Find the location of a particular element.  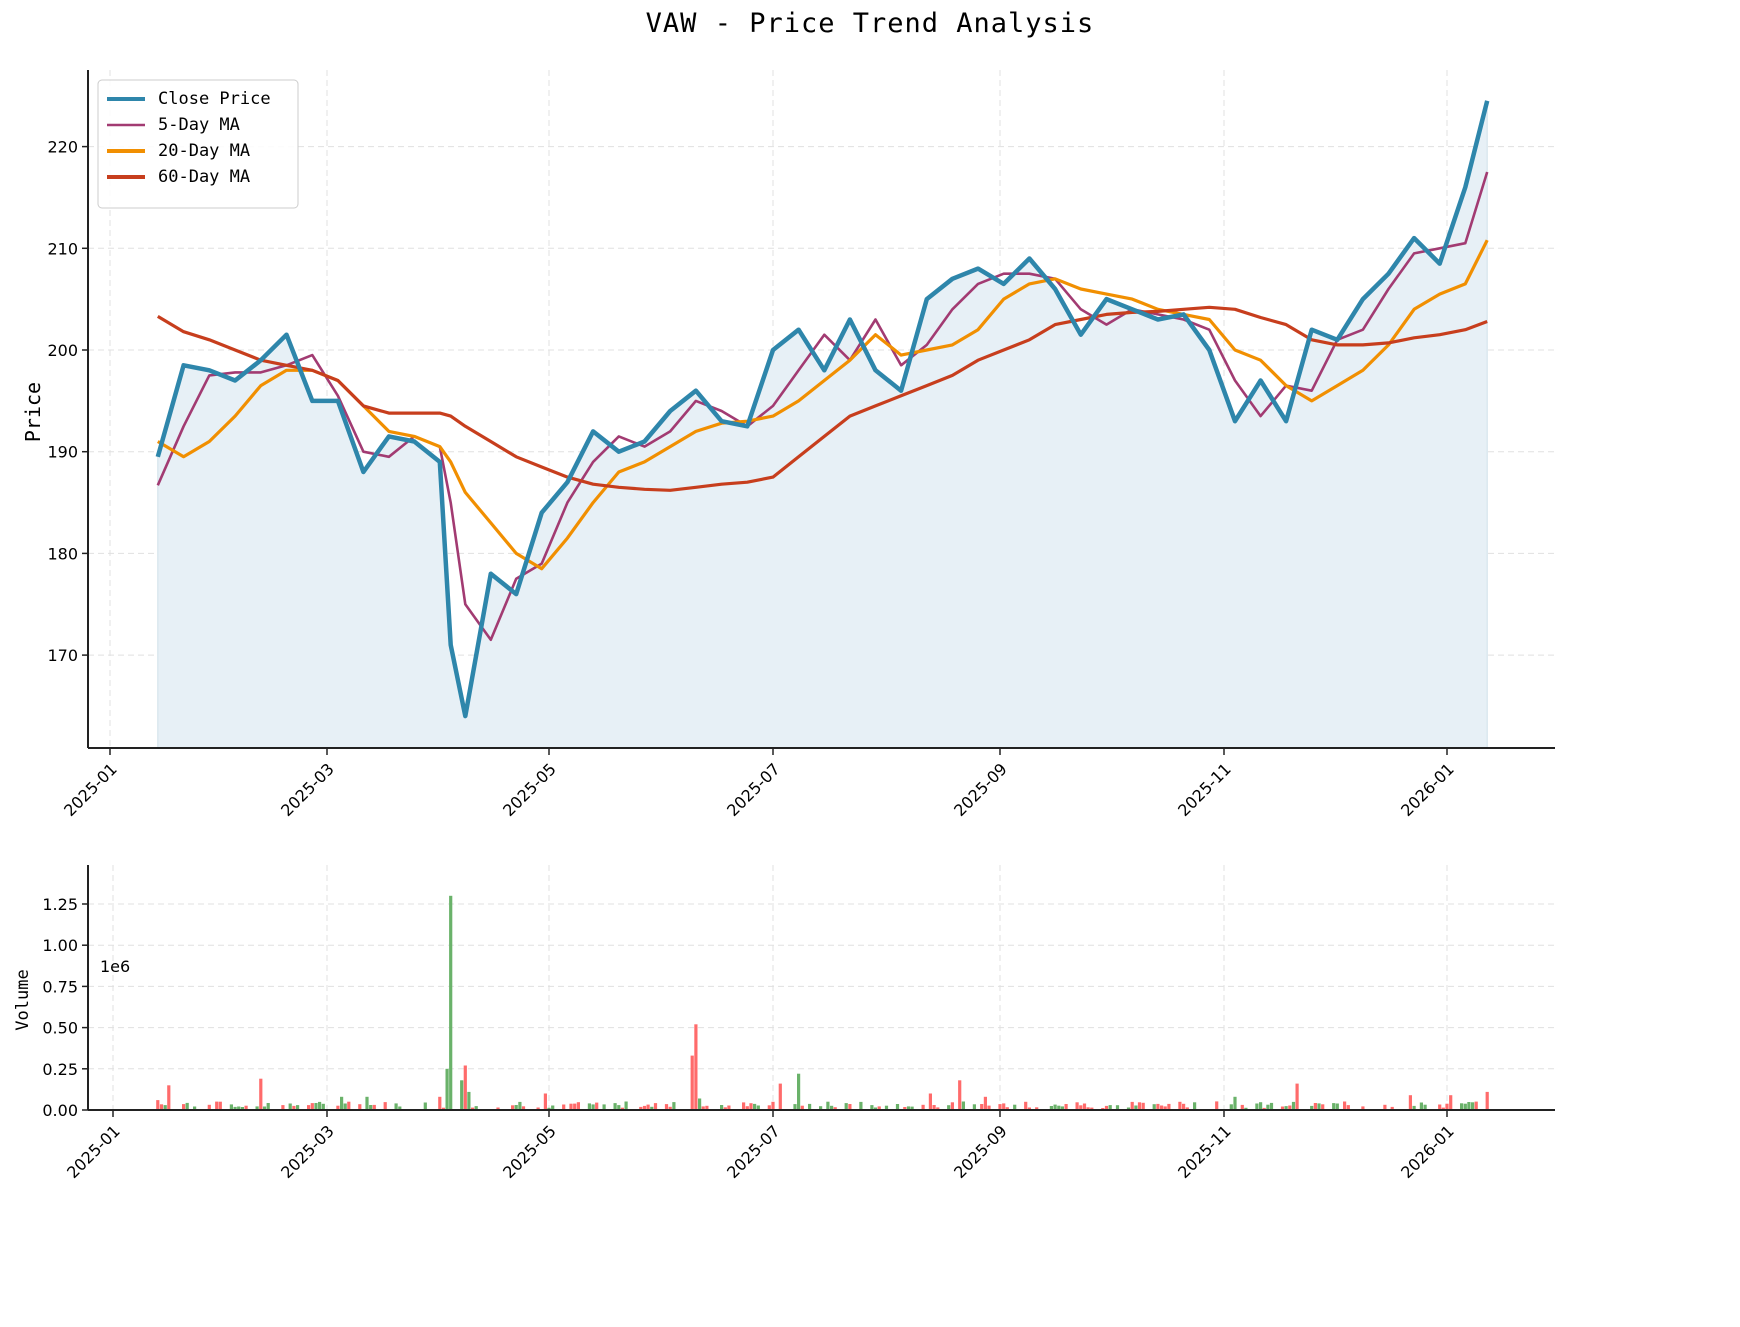

legend-box is located at coordinates (198, 144).